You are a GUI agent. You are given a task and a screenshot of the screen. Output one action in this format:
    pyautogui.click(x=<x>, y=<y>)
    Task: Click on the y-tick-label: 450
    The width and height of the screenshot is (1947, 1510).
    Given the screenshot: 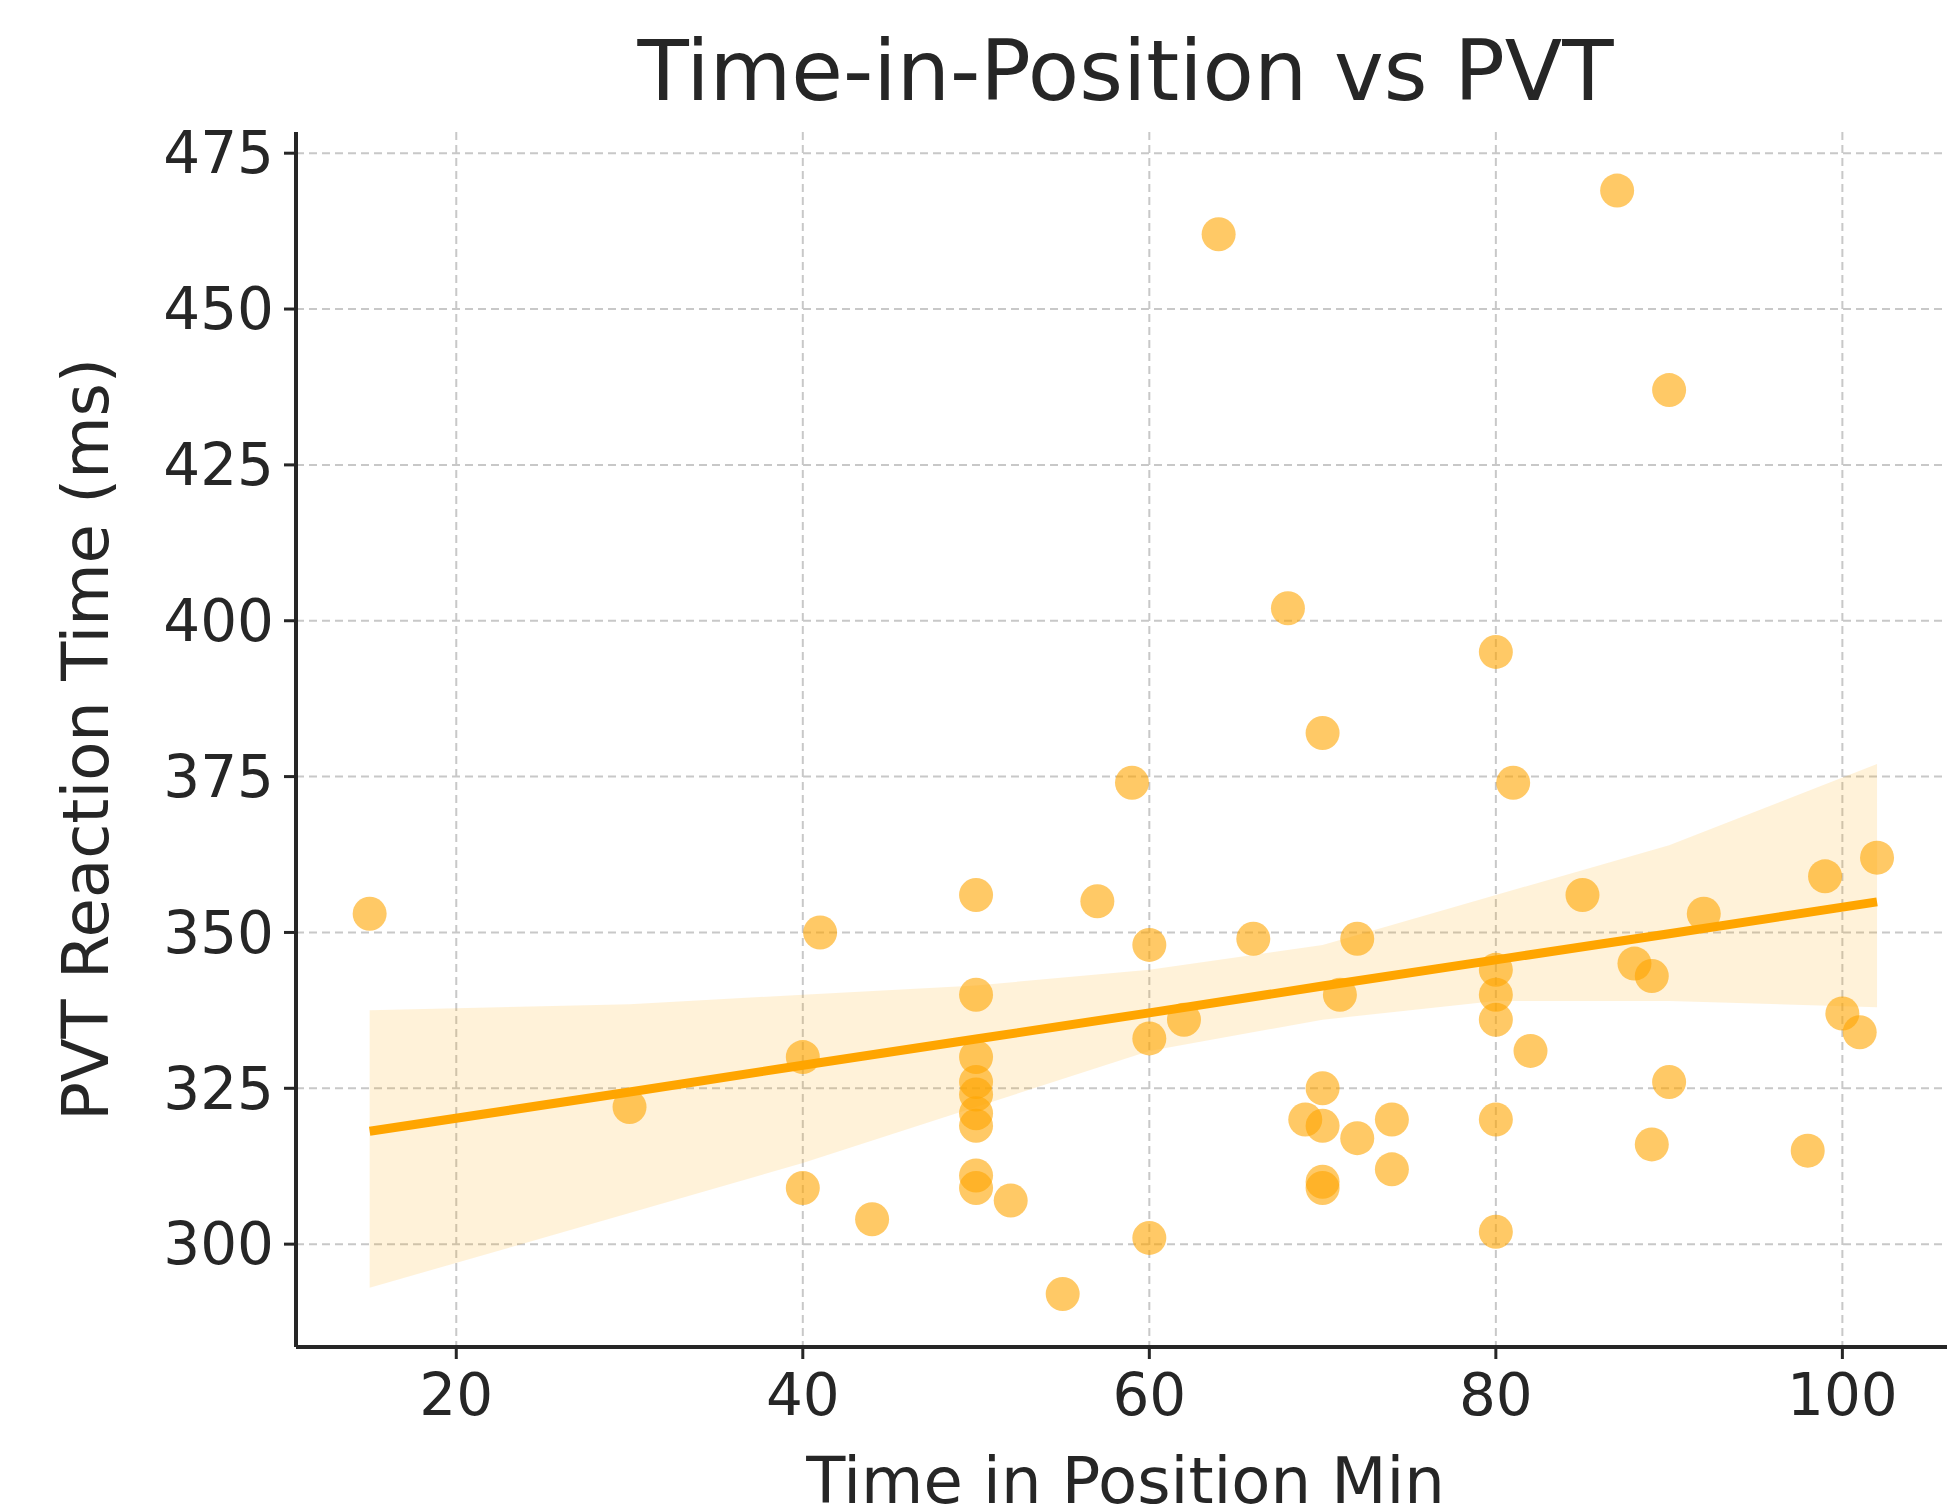 What is the action you would take?
    pyautogui.click(x=218, y=309)
    